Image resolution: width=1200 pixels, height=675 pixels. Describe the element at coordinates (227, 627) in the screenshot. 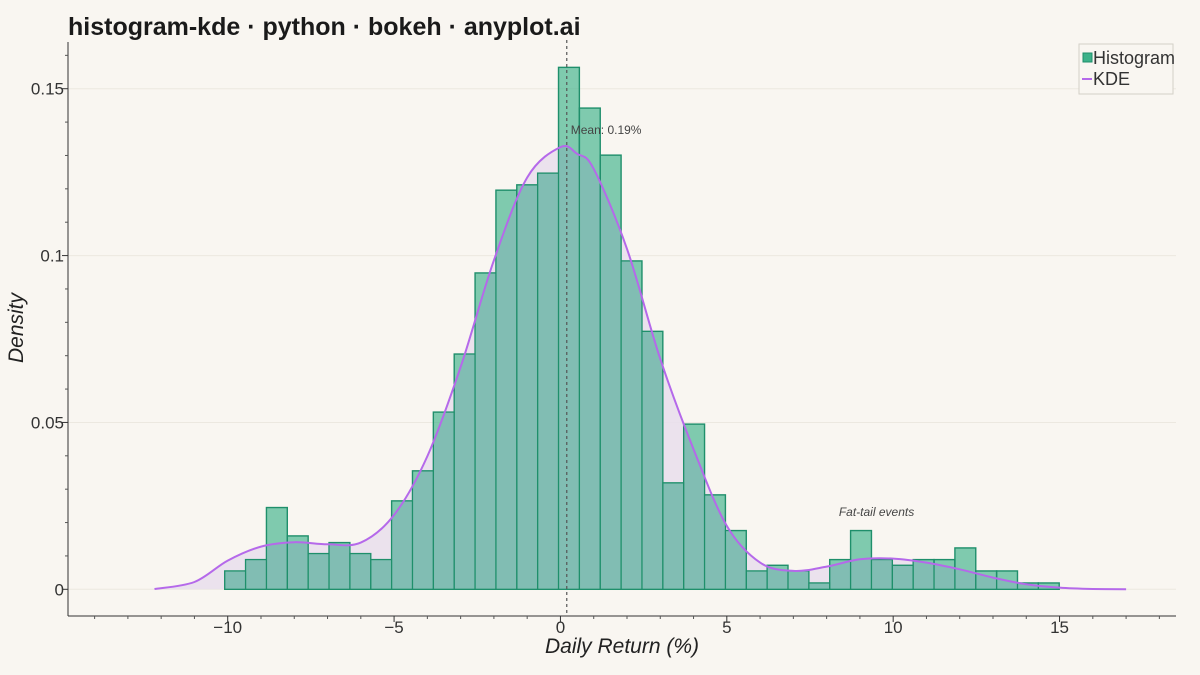

I see `x-tick-label: −10` at that location.